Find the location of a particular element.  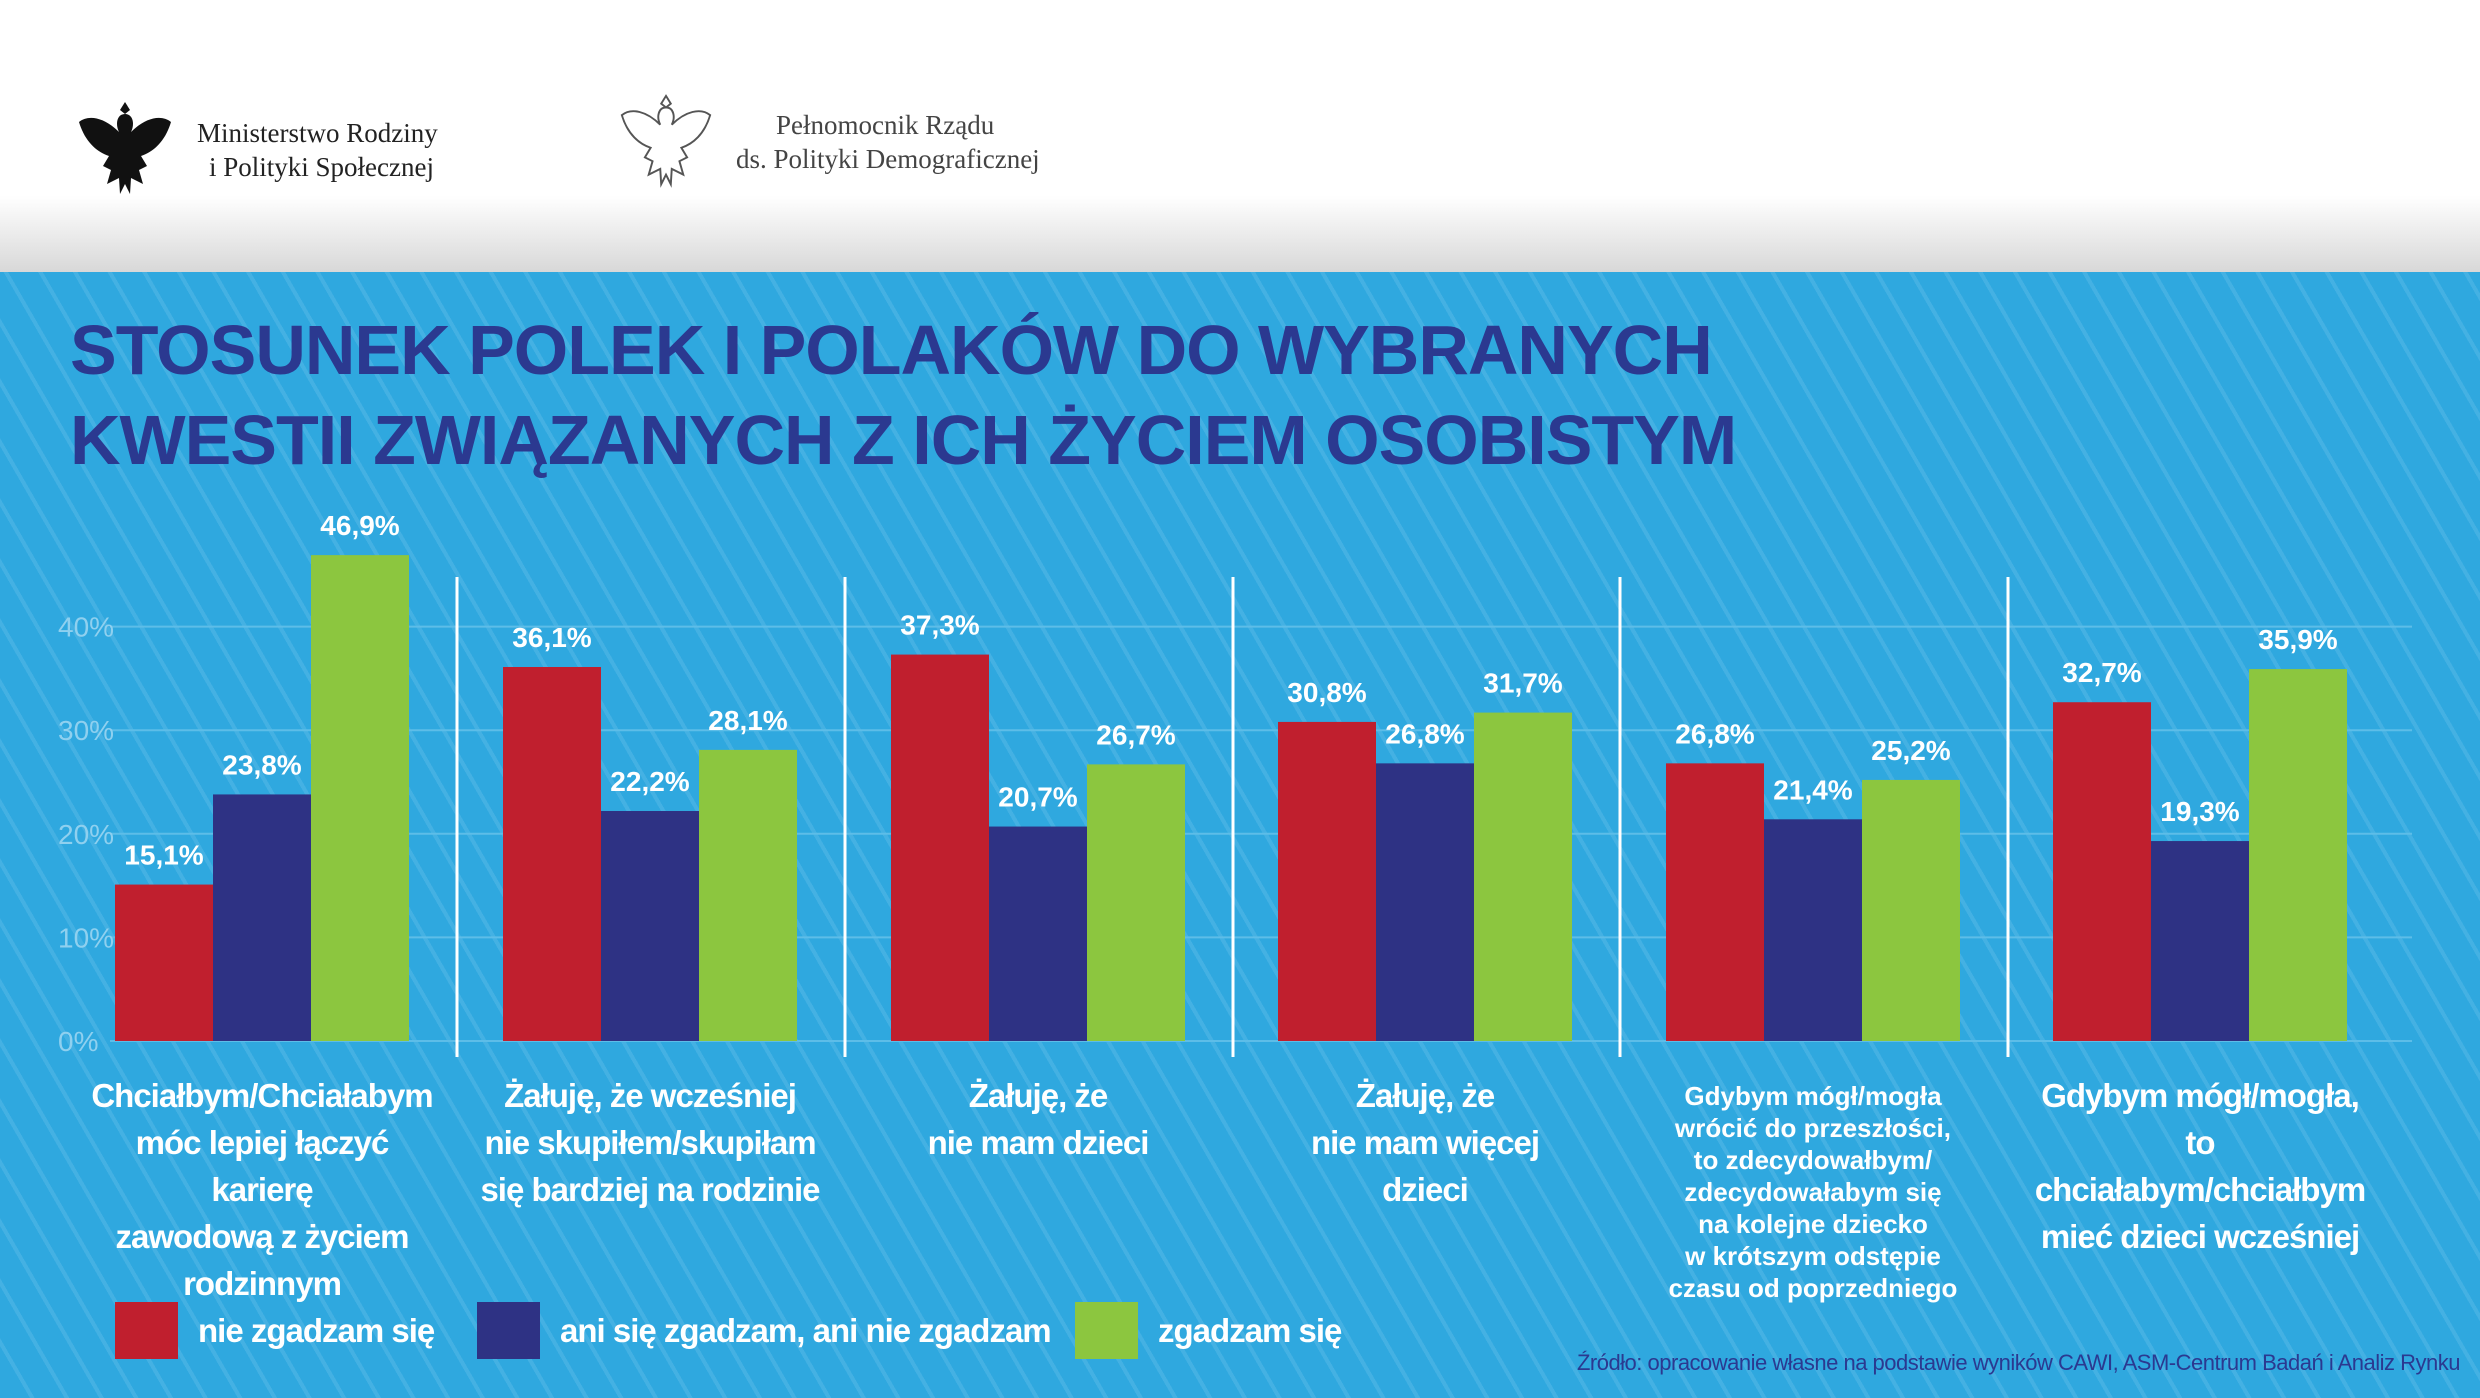

y-tick-label: 30% is located at coordinates (86, 730).